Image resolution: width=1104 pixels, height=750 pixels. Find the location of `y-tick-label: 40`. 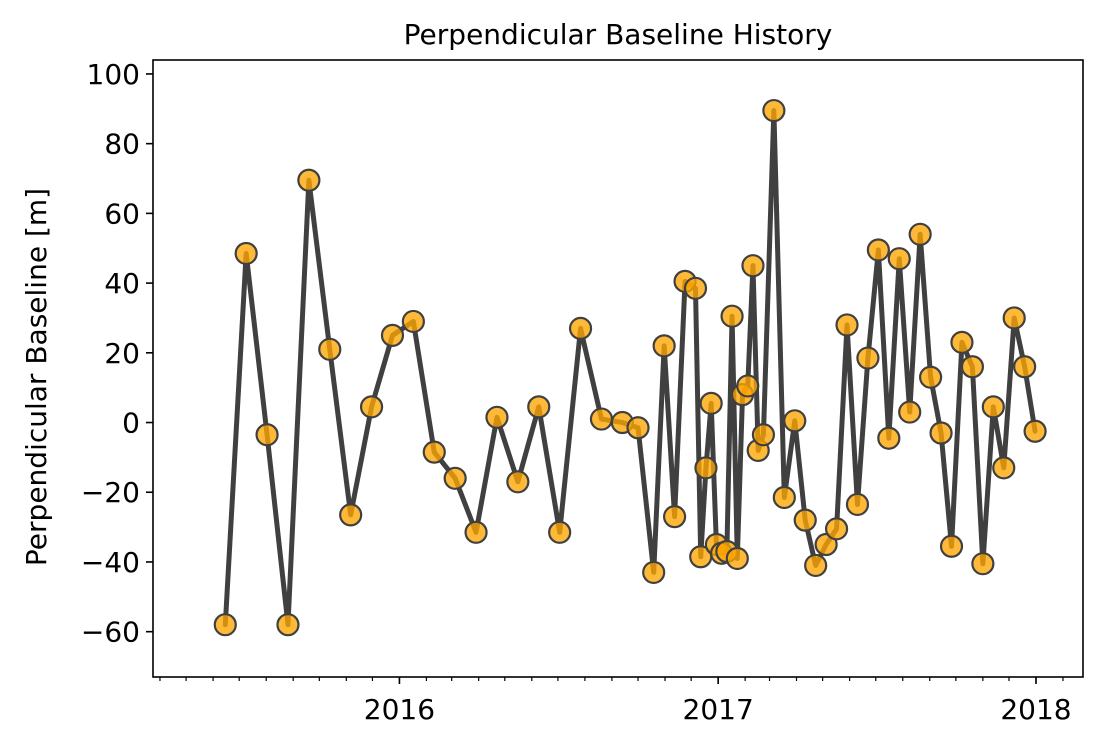

y-tick-label: 40 is located at coordinates (122, 283).